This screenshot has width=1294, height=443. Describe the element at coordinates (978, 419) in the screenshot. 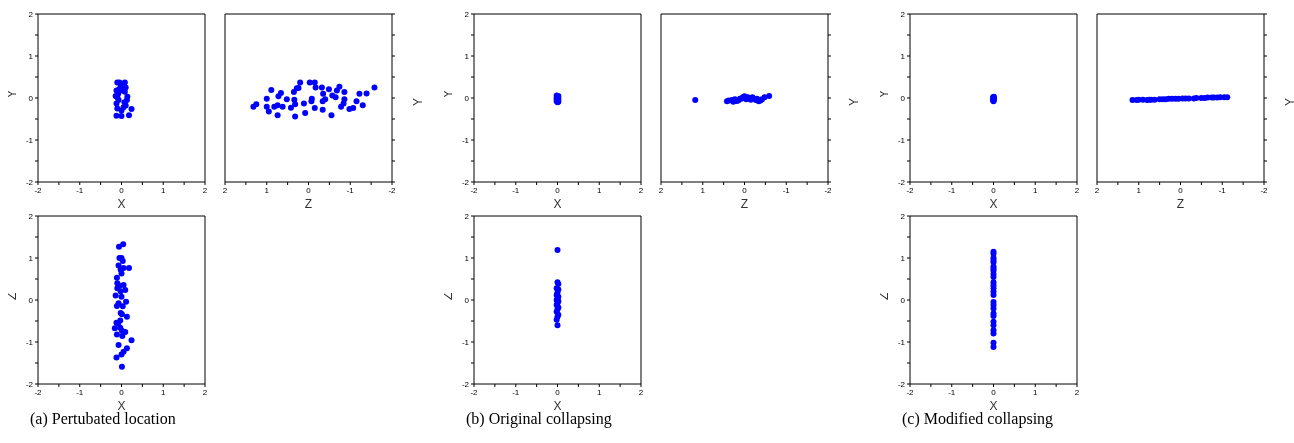

I see `text: (c) Modified collapsing` at that location.